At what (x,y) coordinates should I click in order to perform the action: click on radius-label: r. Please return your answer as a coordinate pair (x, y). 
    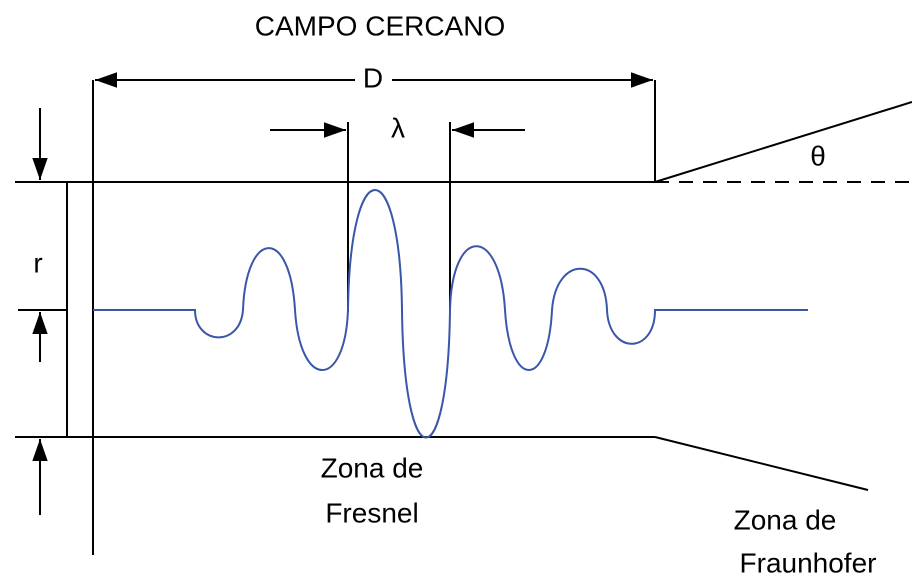
    Looking at the image, I should click on (37, 262).